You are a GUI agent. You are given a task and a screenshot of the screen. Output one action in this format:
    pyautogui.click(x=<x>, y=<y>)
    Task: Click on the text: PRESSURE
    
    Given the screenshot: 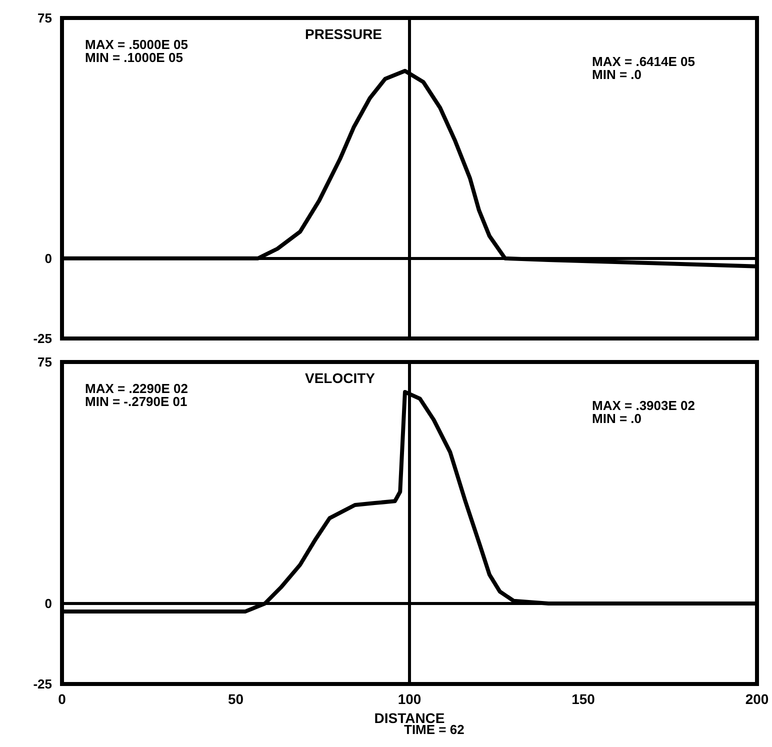 What is the action you would take?
    pyautogui.click(x=343, y=34)
    